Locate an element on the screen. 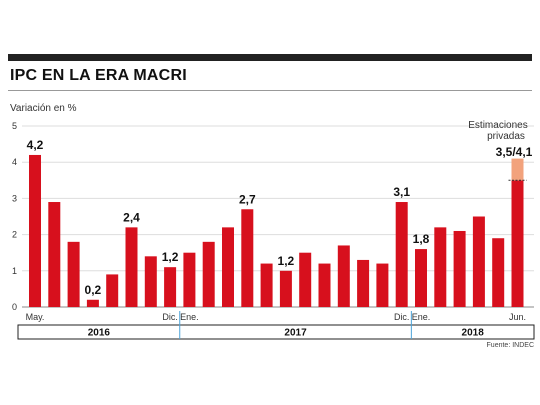  y-tick-label: 1 is located at coordinates (14, 271).